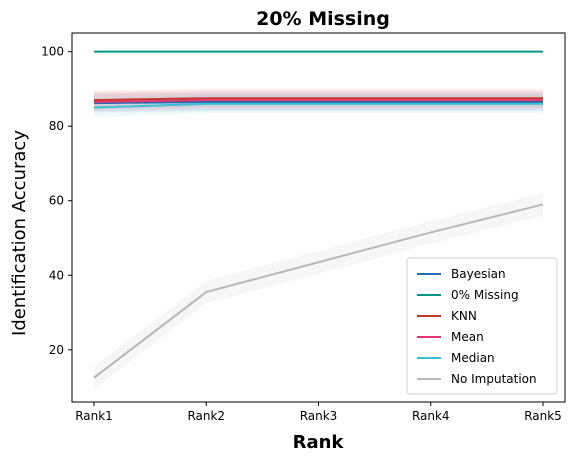 The width and height of the screenshot is (577, 463). I want to click on y-tick-label: 100, so click(52, 52).